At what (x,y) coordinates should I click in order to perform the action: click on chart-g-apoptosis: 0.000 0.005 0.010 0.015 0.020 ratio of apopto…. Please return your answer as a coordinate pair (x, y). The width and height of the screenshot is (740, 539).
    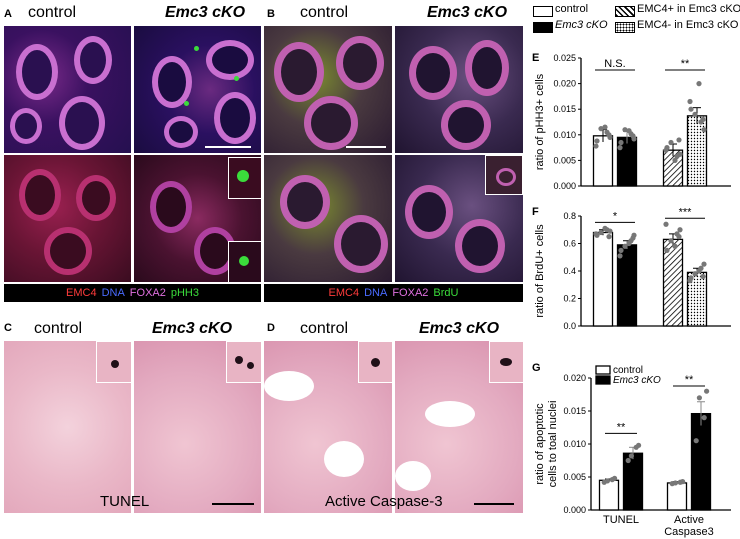
    Looking at the image, I should click on (632, 451).